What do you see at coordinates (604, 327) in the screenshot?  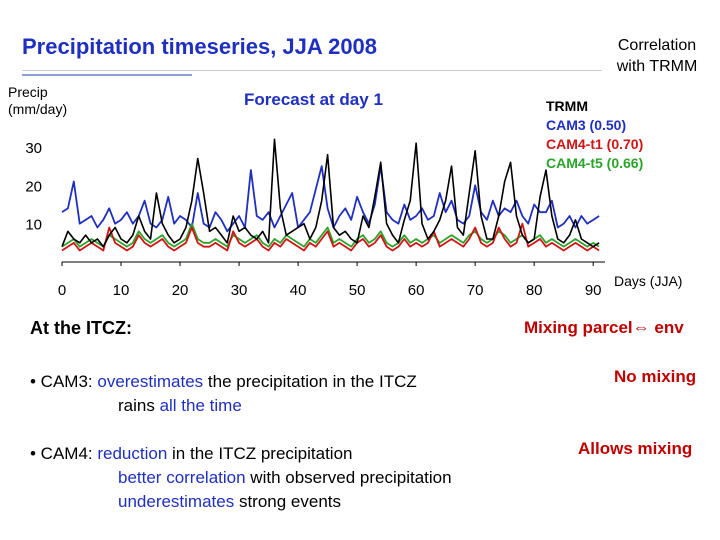 I see `mixing-heading: Mixing parcel⇔ env` at bounding box center [604, 327].